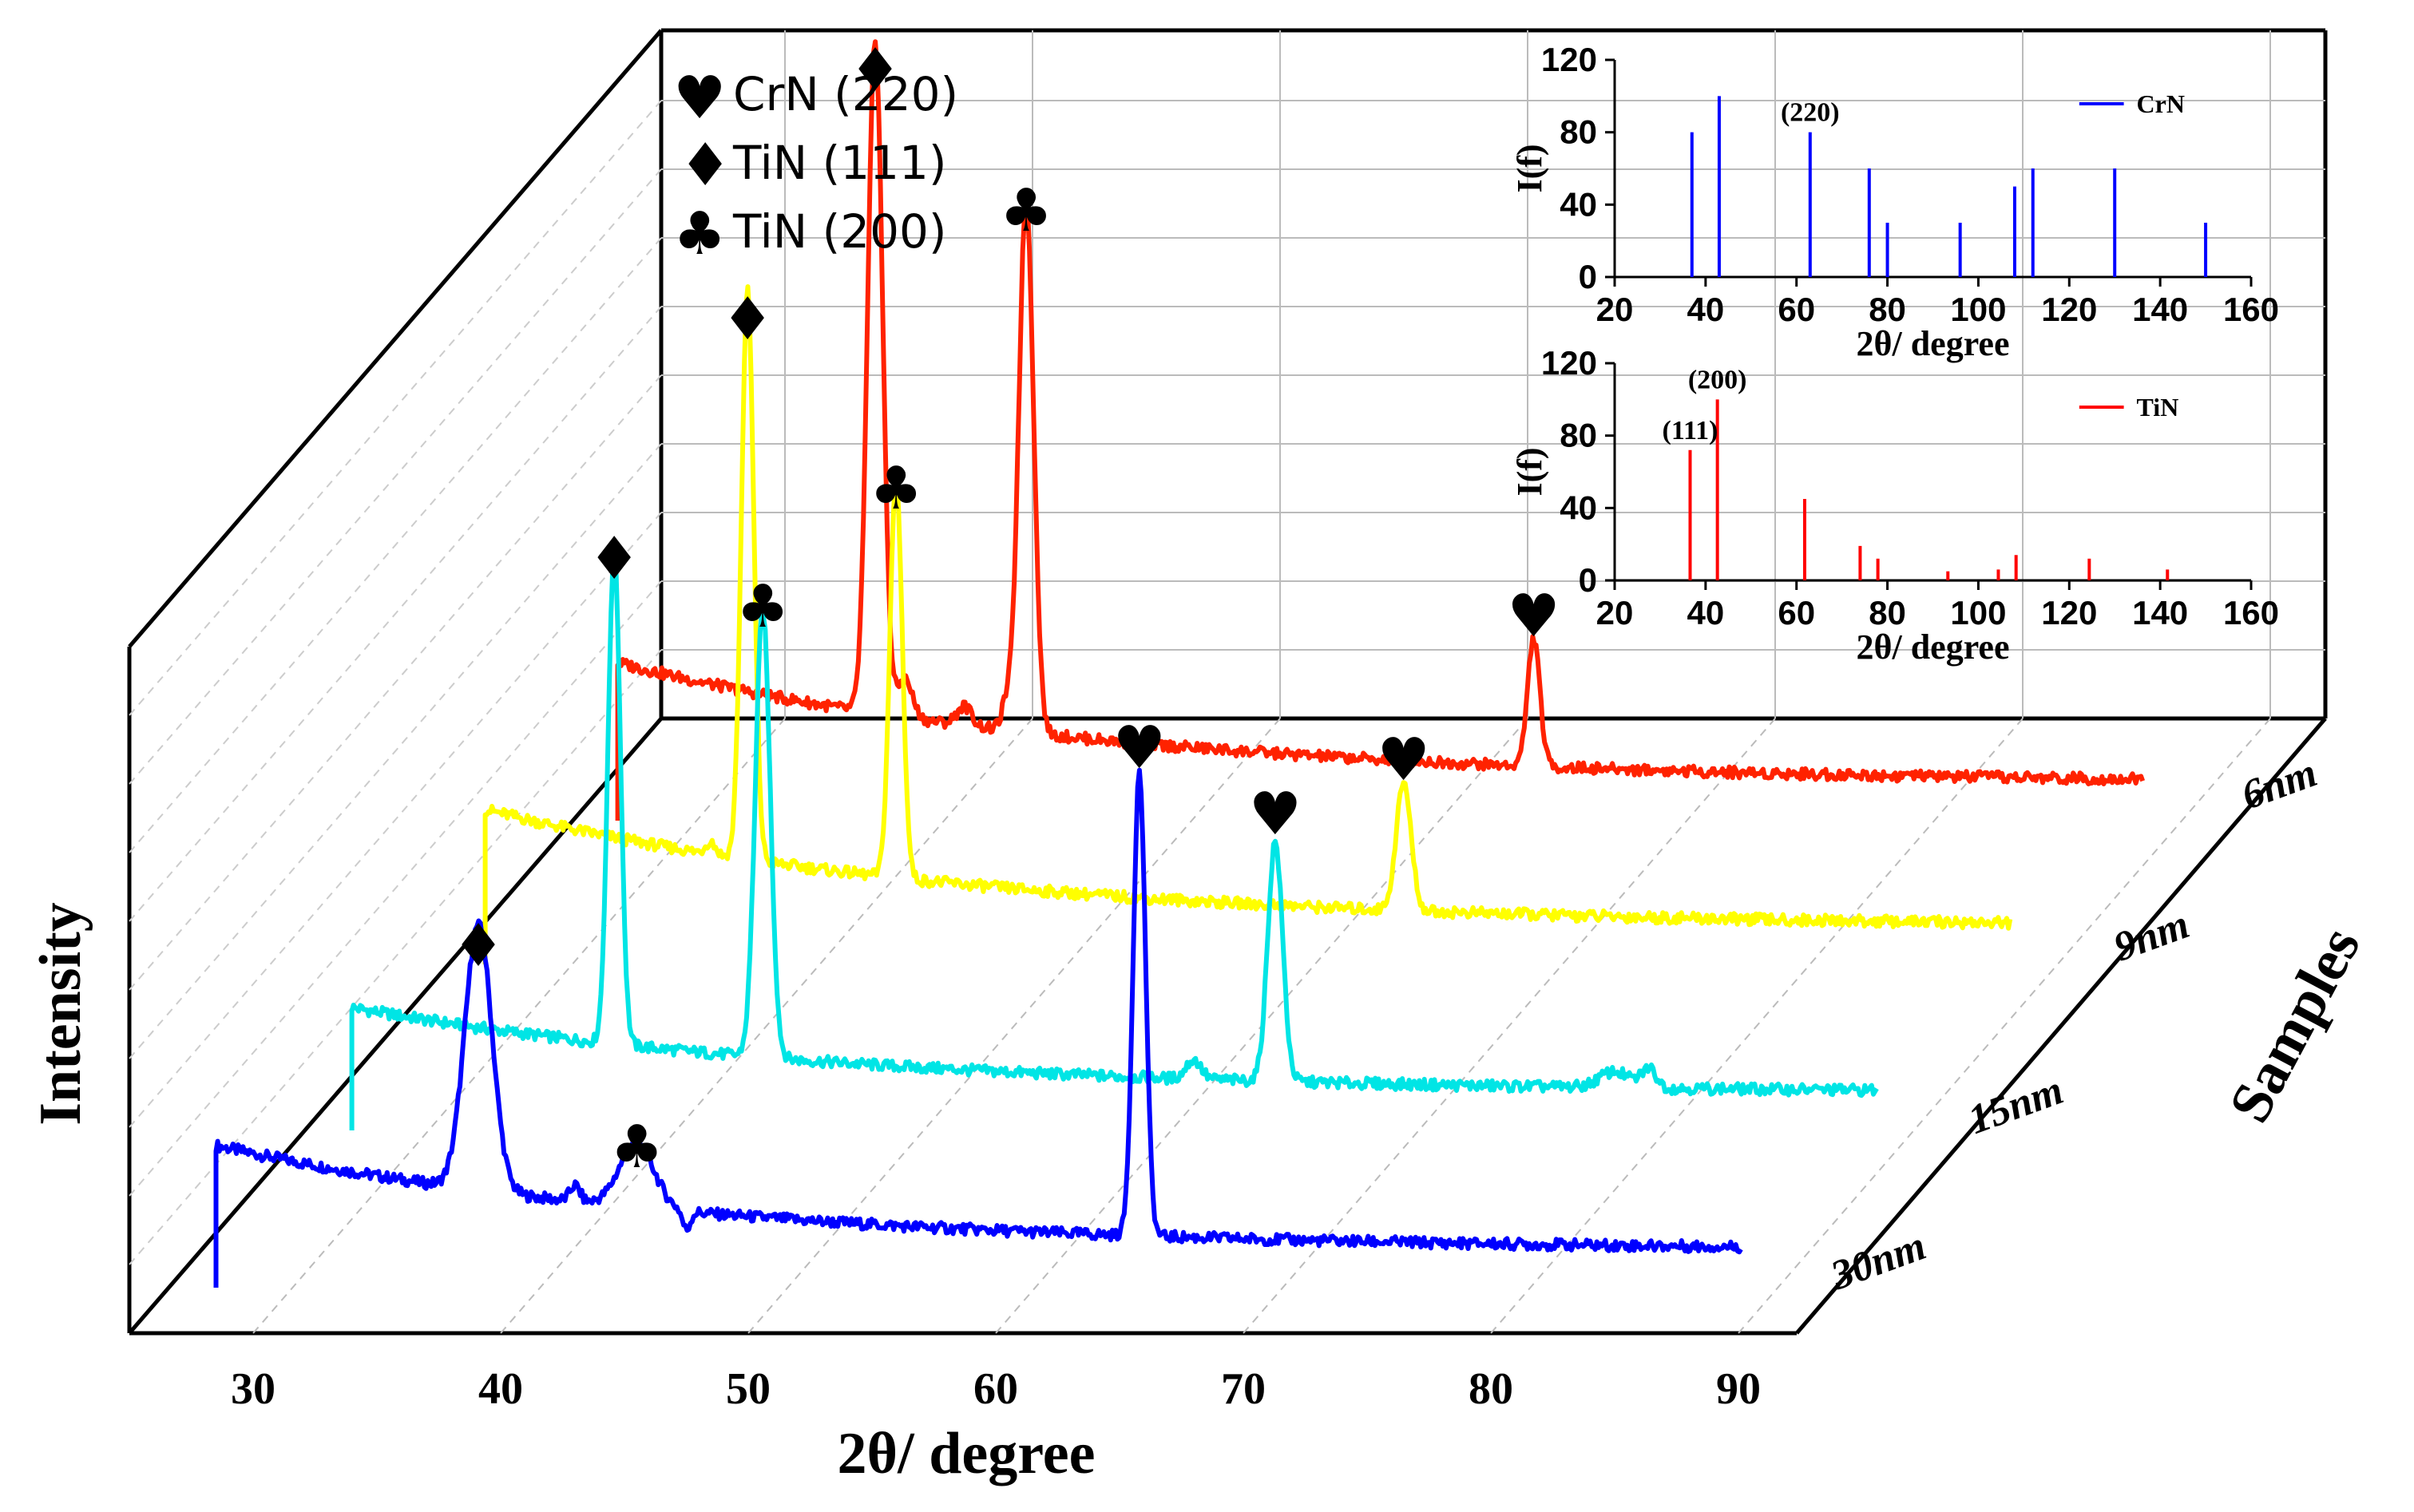  I want to click on peak-marker-15nm-4: ♣, so click(762, 606).